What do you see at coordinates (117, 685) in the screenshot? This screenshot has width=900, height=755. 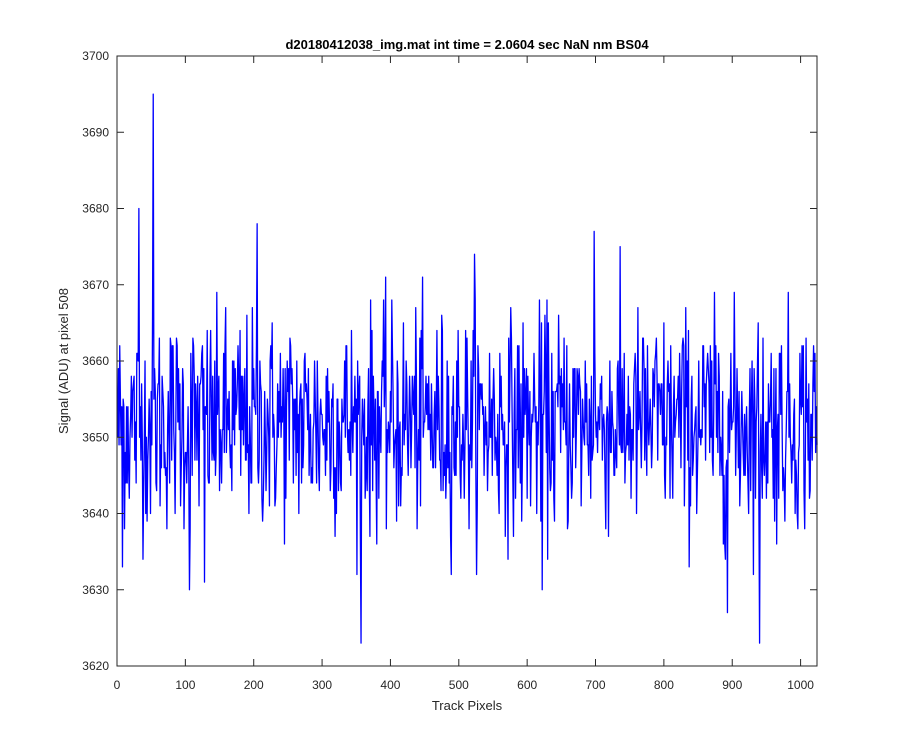 I see `x-tick-label: 0` at bounding box center [117, 685].